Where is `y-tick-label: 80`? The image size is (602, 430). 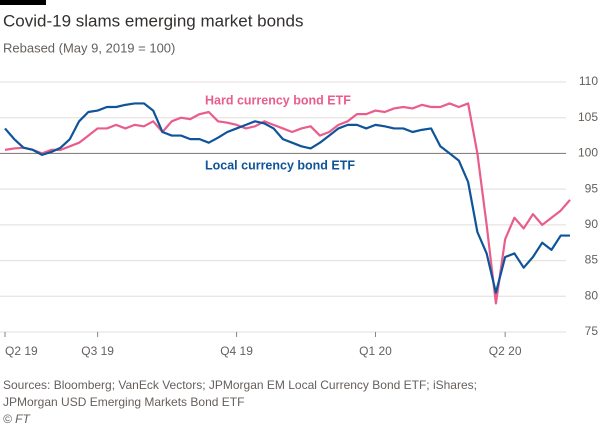 y-tick-label: 80 is located at coordinates (592, 295).